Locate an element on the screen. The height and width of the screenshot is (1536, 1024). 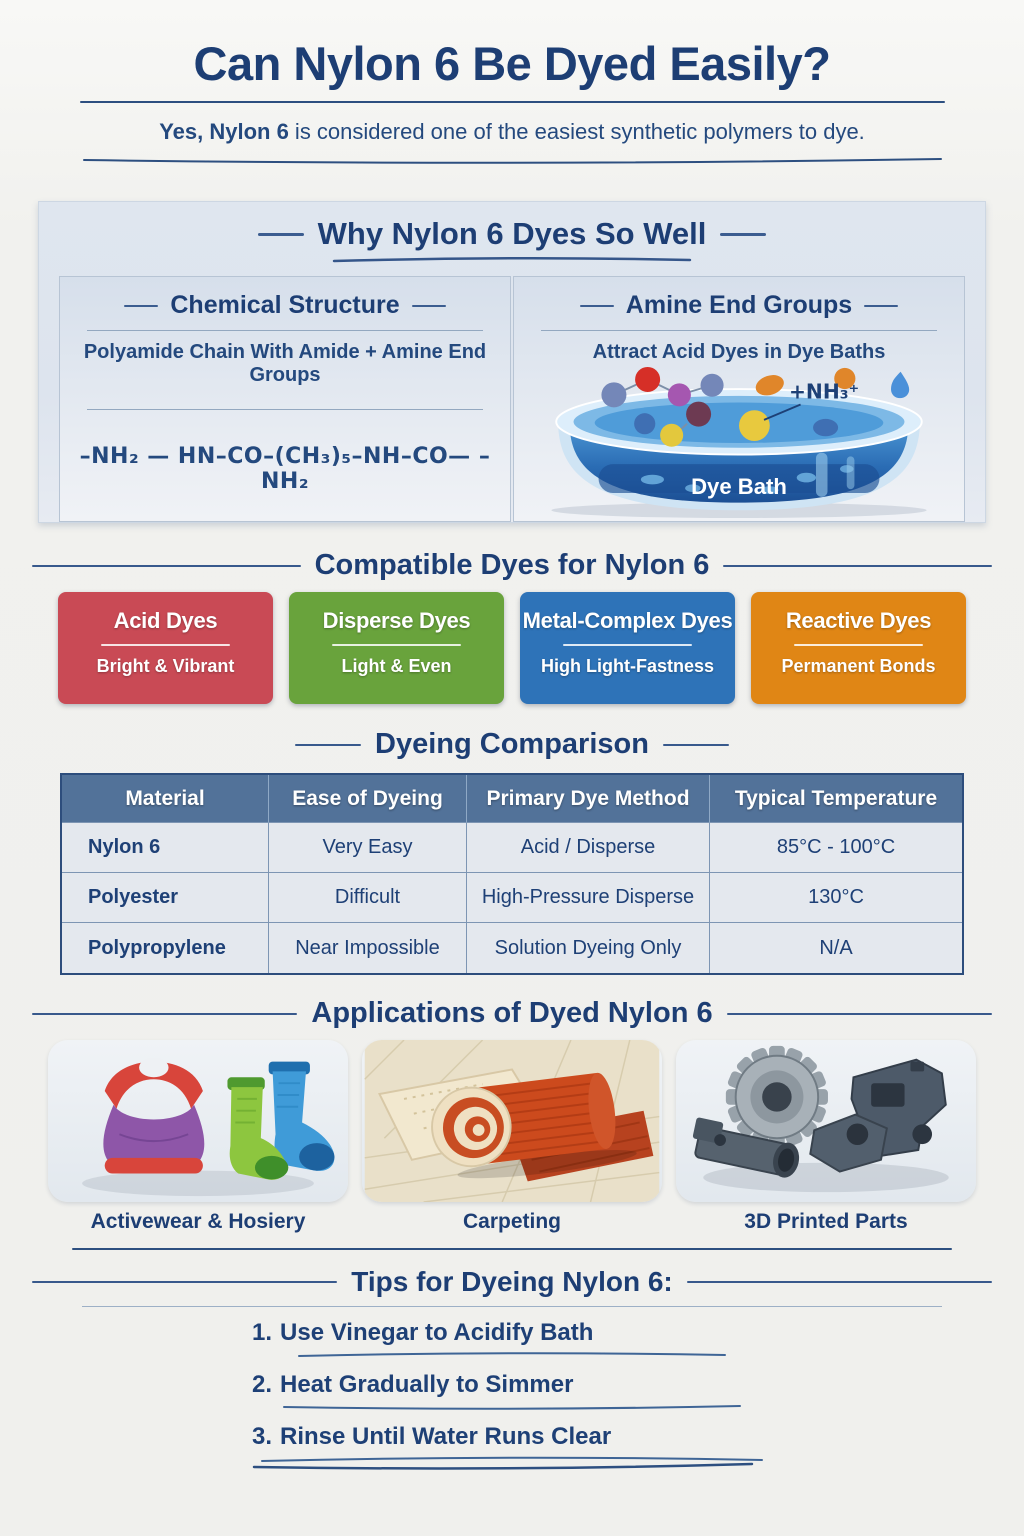
table-header-ease: Ease of Dyeing is located at coordinates (368, 799).